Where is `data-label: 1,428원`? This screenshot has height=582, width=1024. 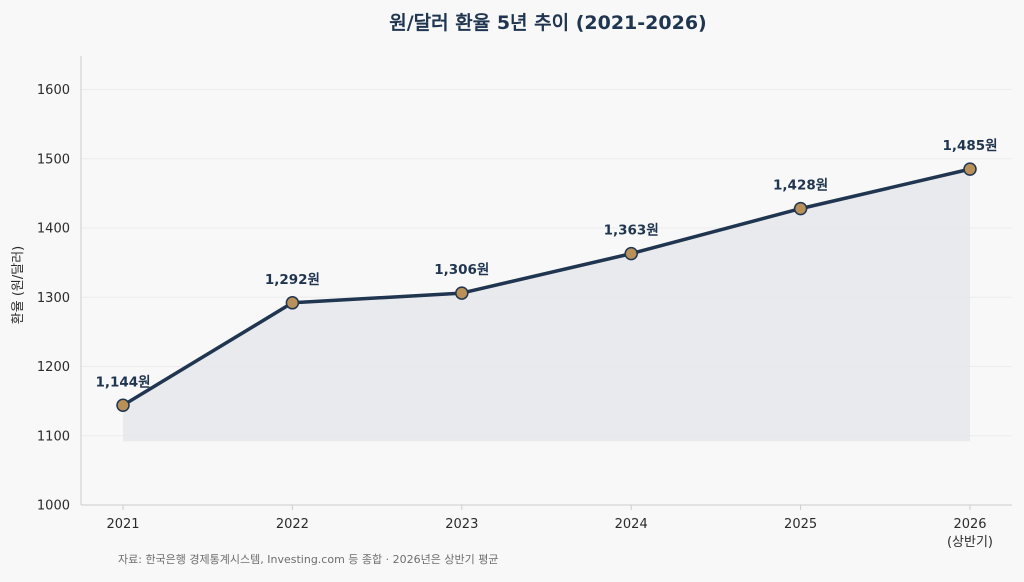 data-label: 1,428원 is located at coordinates (800, 186).